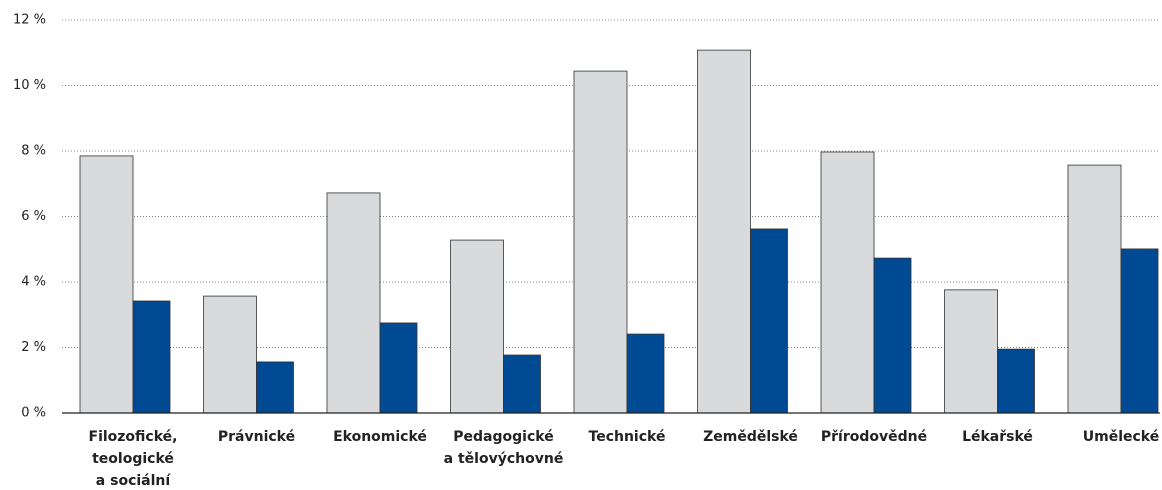 The width and height of the screenshot is (1162, 490). I want to click on y-tick-label: 6 %, so click(33, 216).